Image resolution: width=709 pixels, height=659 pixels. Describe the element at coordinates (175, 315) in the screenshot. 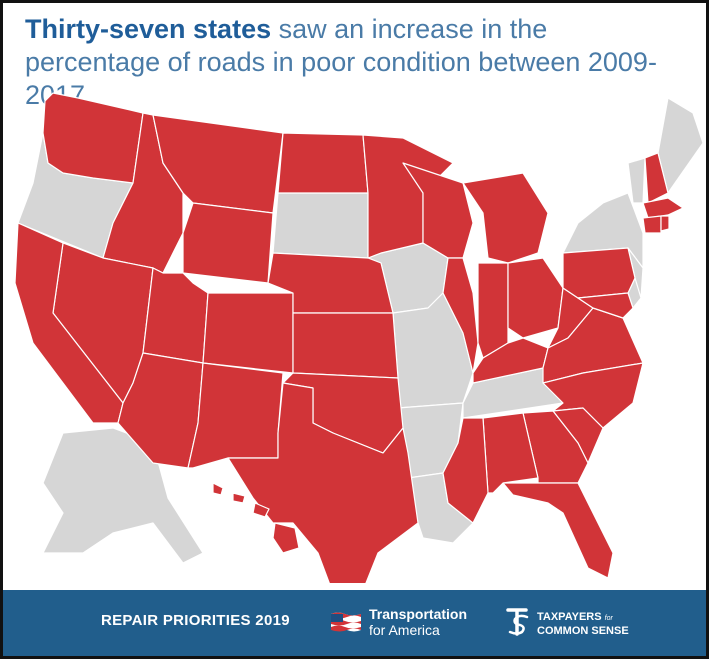

I see `state-ut` at that location.